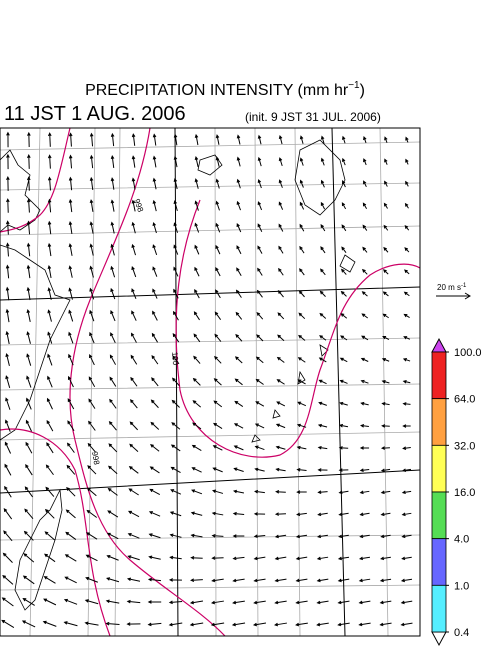  What do you see at coordinates (449, 287) in the screenshot?
I see `wind-scale-text: 20 m s` at bounding box center [449, 287].